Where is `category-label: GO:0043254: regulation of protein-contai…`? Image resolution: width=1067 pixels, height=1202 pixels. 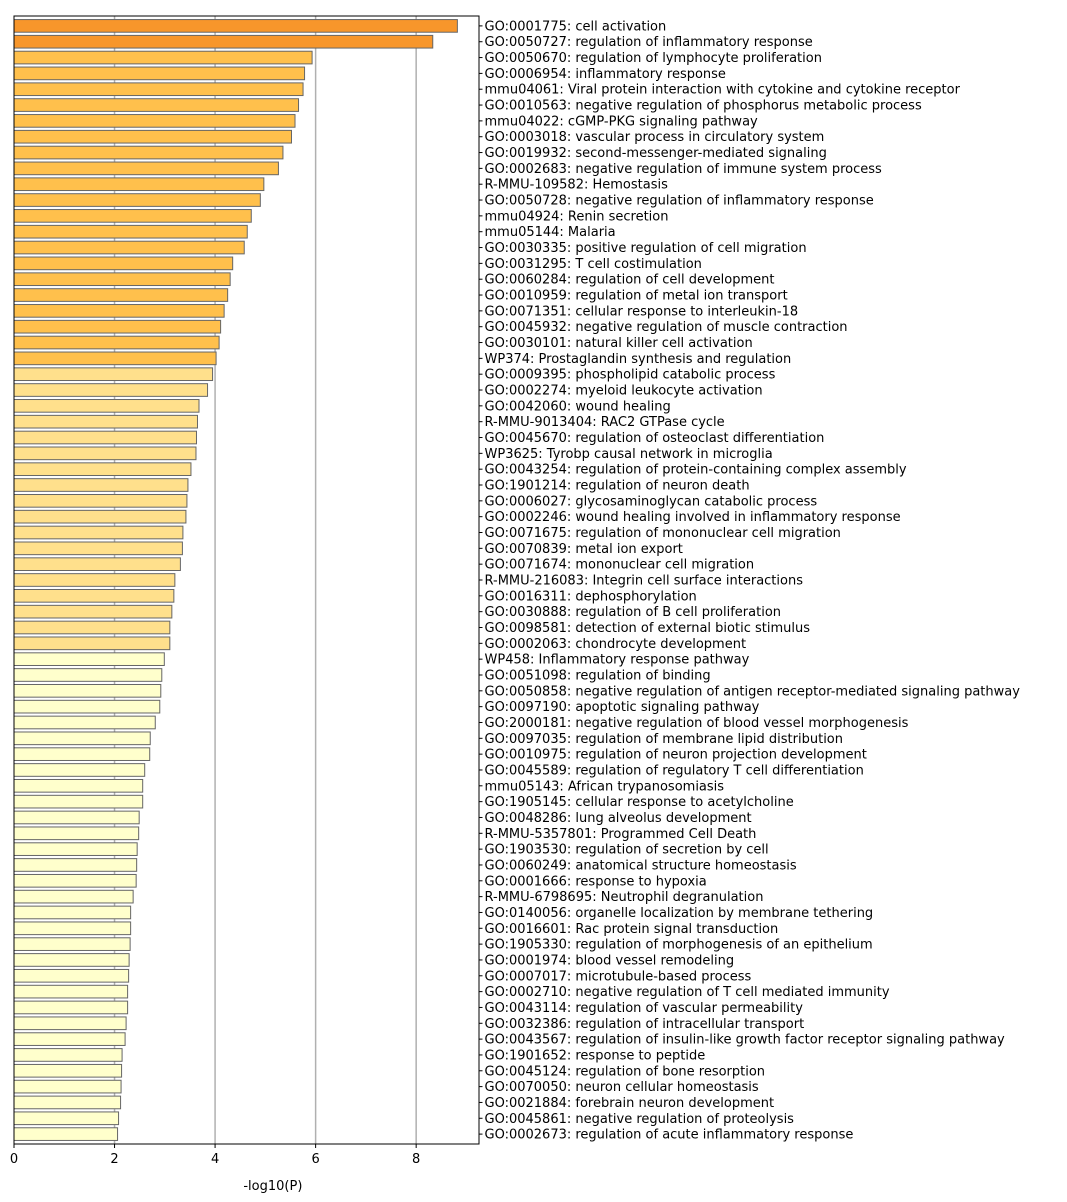
category-label: GO:0043254: regulation of protein-contai… is located at coordinates (696, 470).